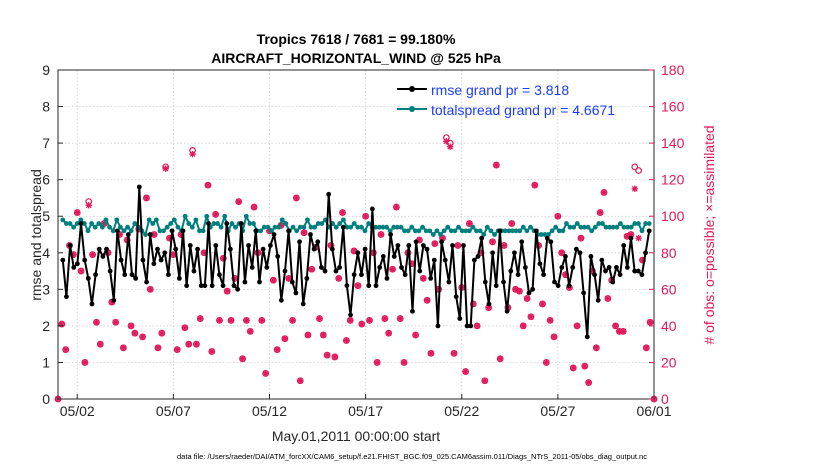  I want to click on y-tick-label-left: 7, so click(46, 143).